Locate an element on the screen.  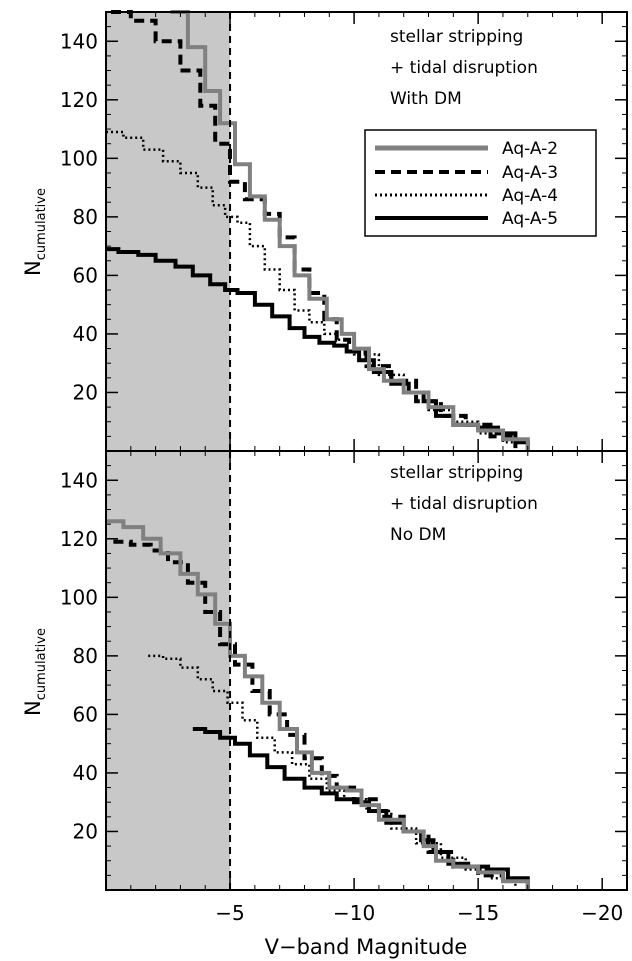
top-panel-shaded-region is located at coordinates (168, 231).